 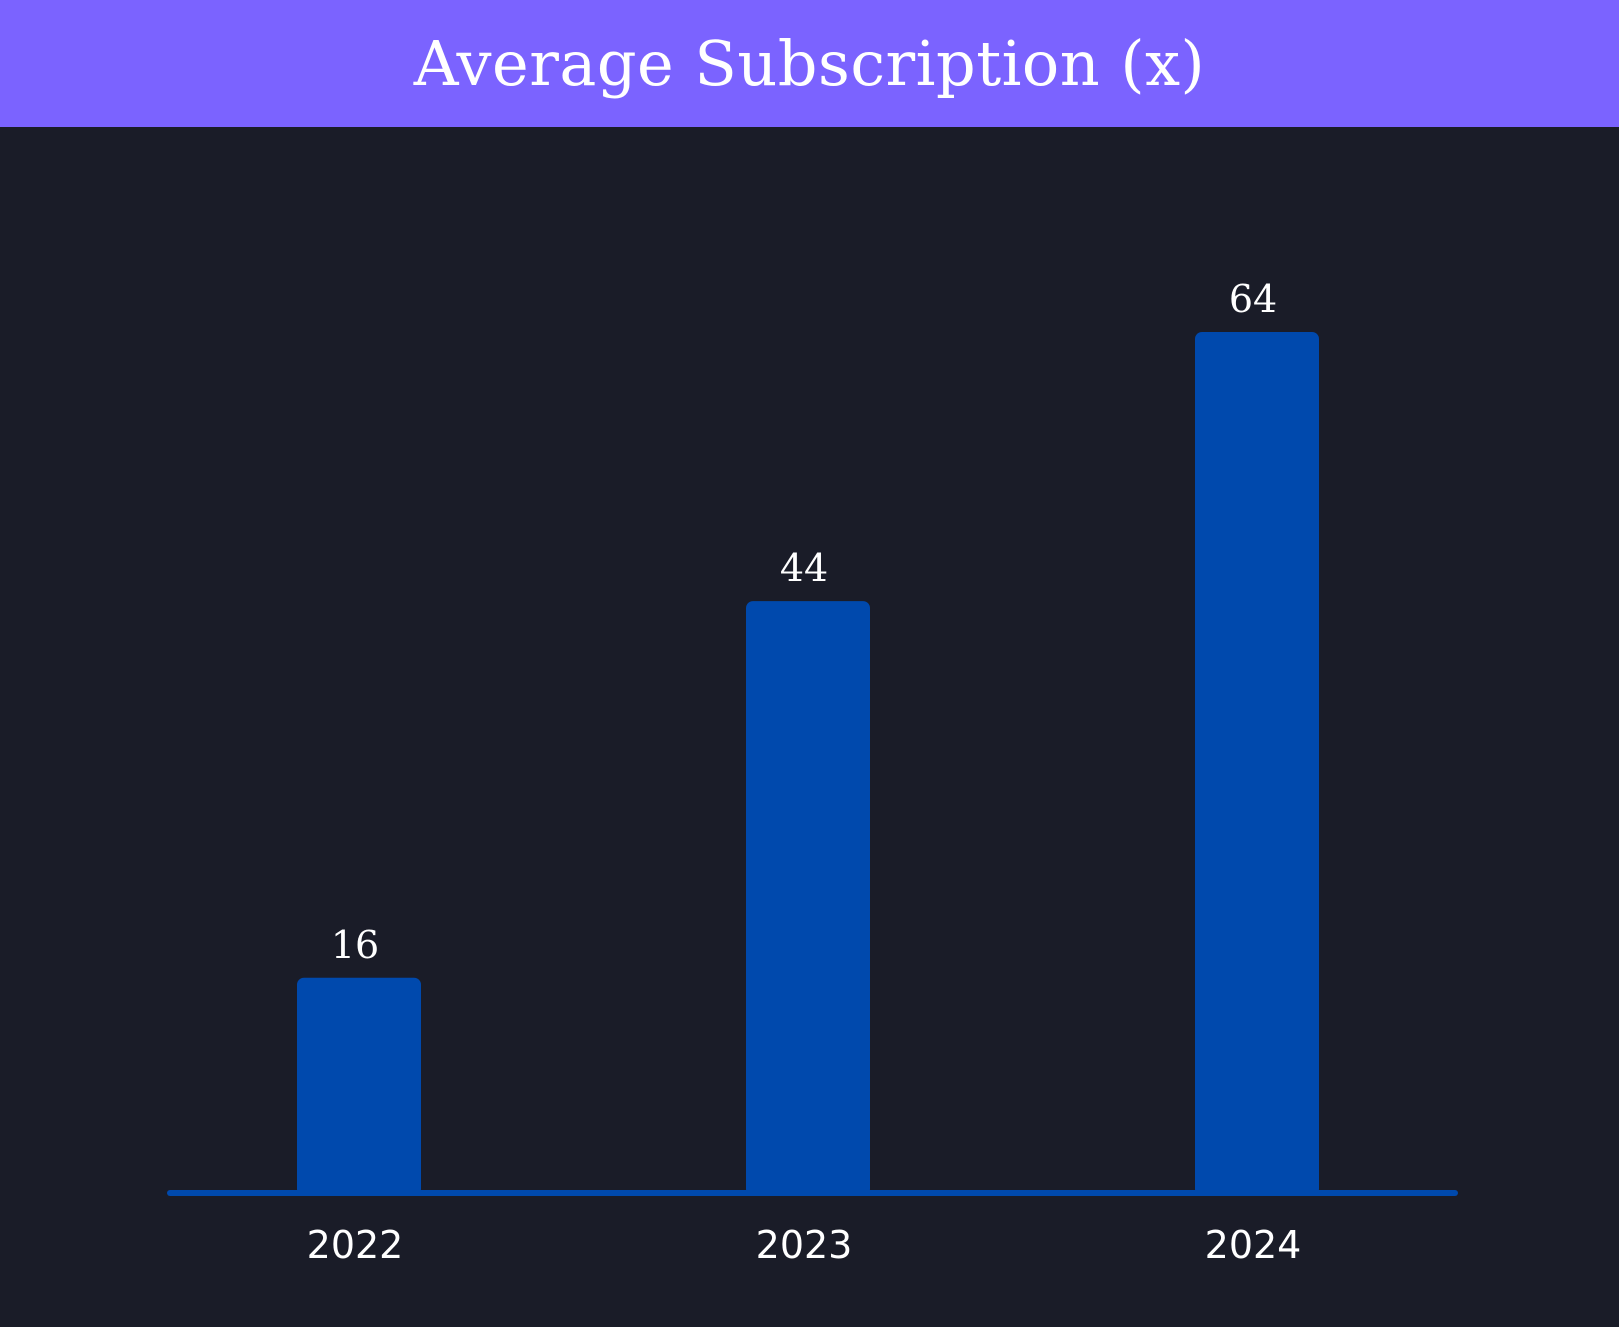 I want to click on data-label-2023: 44, so click(x=804, y=568).